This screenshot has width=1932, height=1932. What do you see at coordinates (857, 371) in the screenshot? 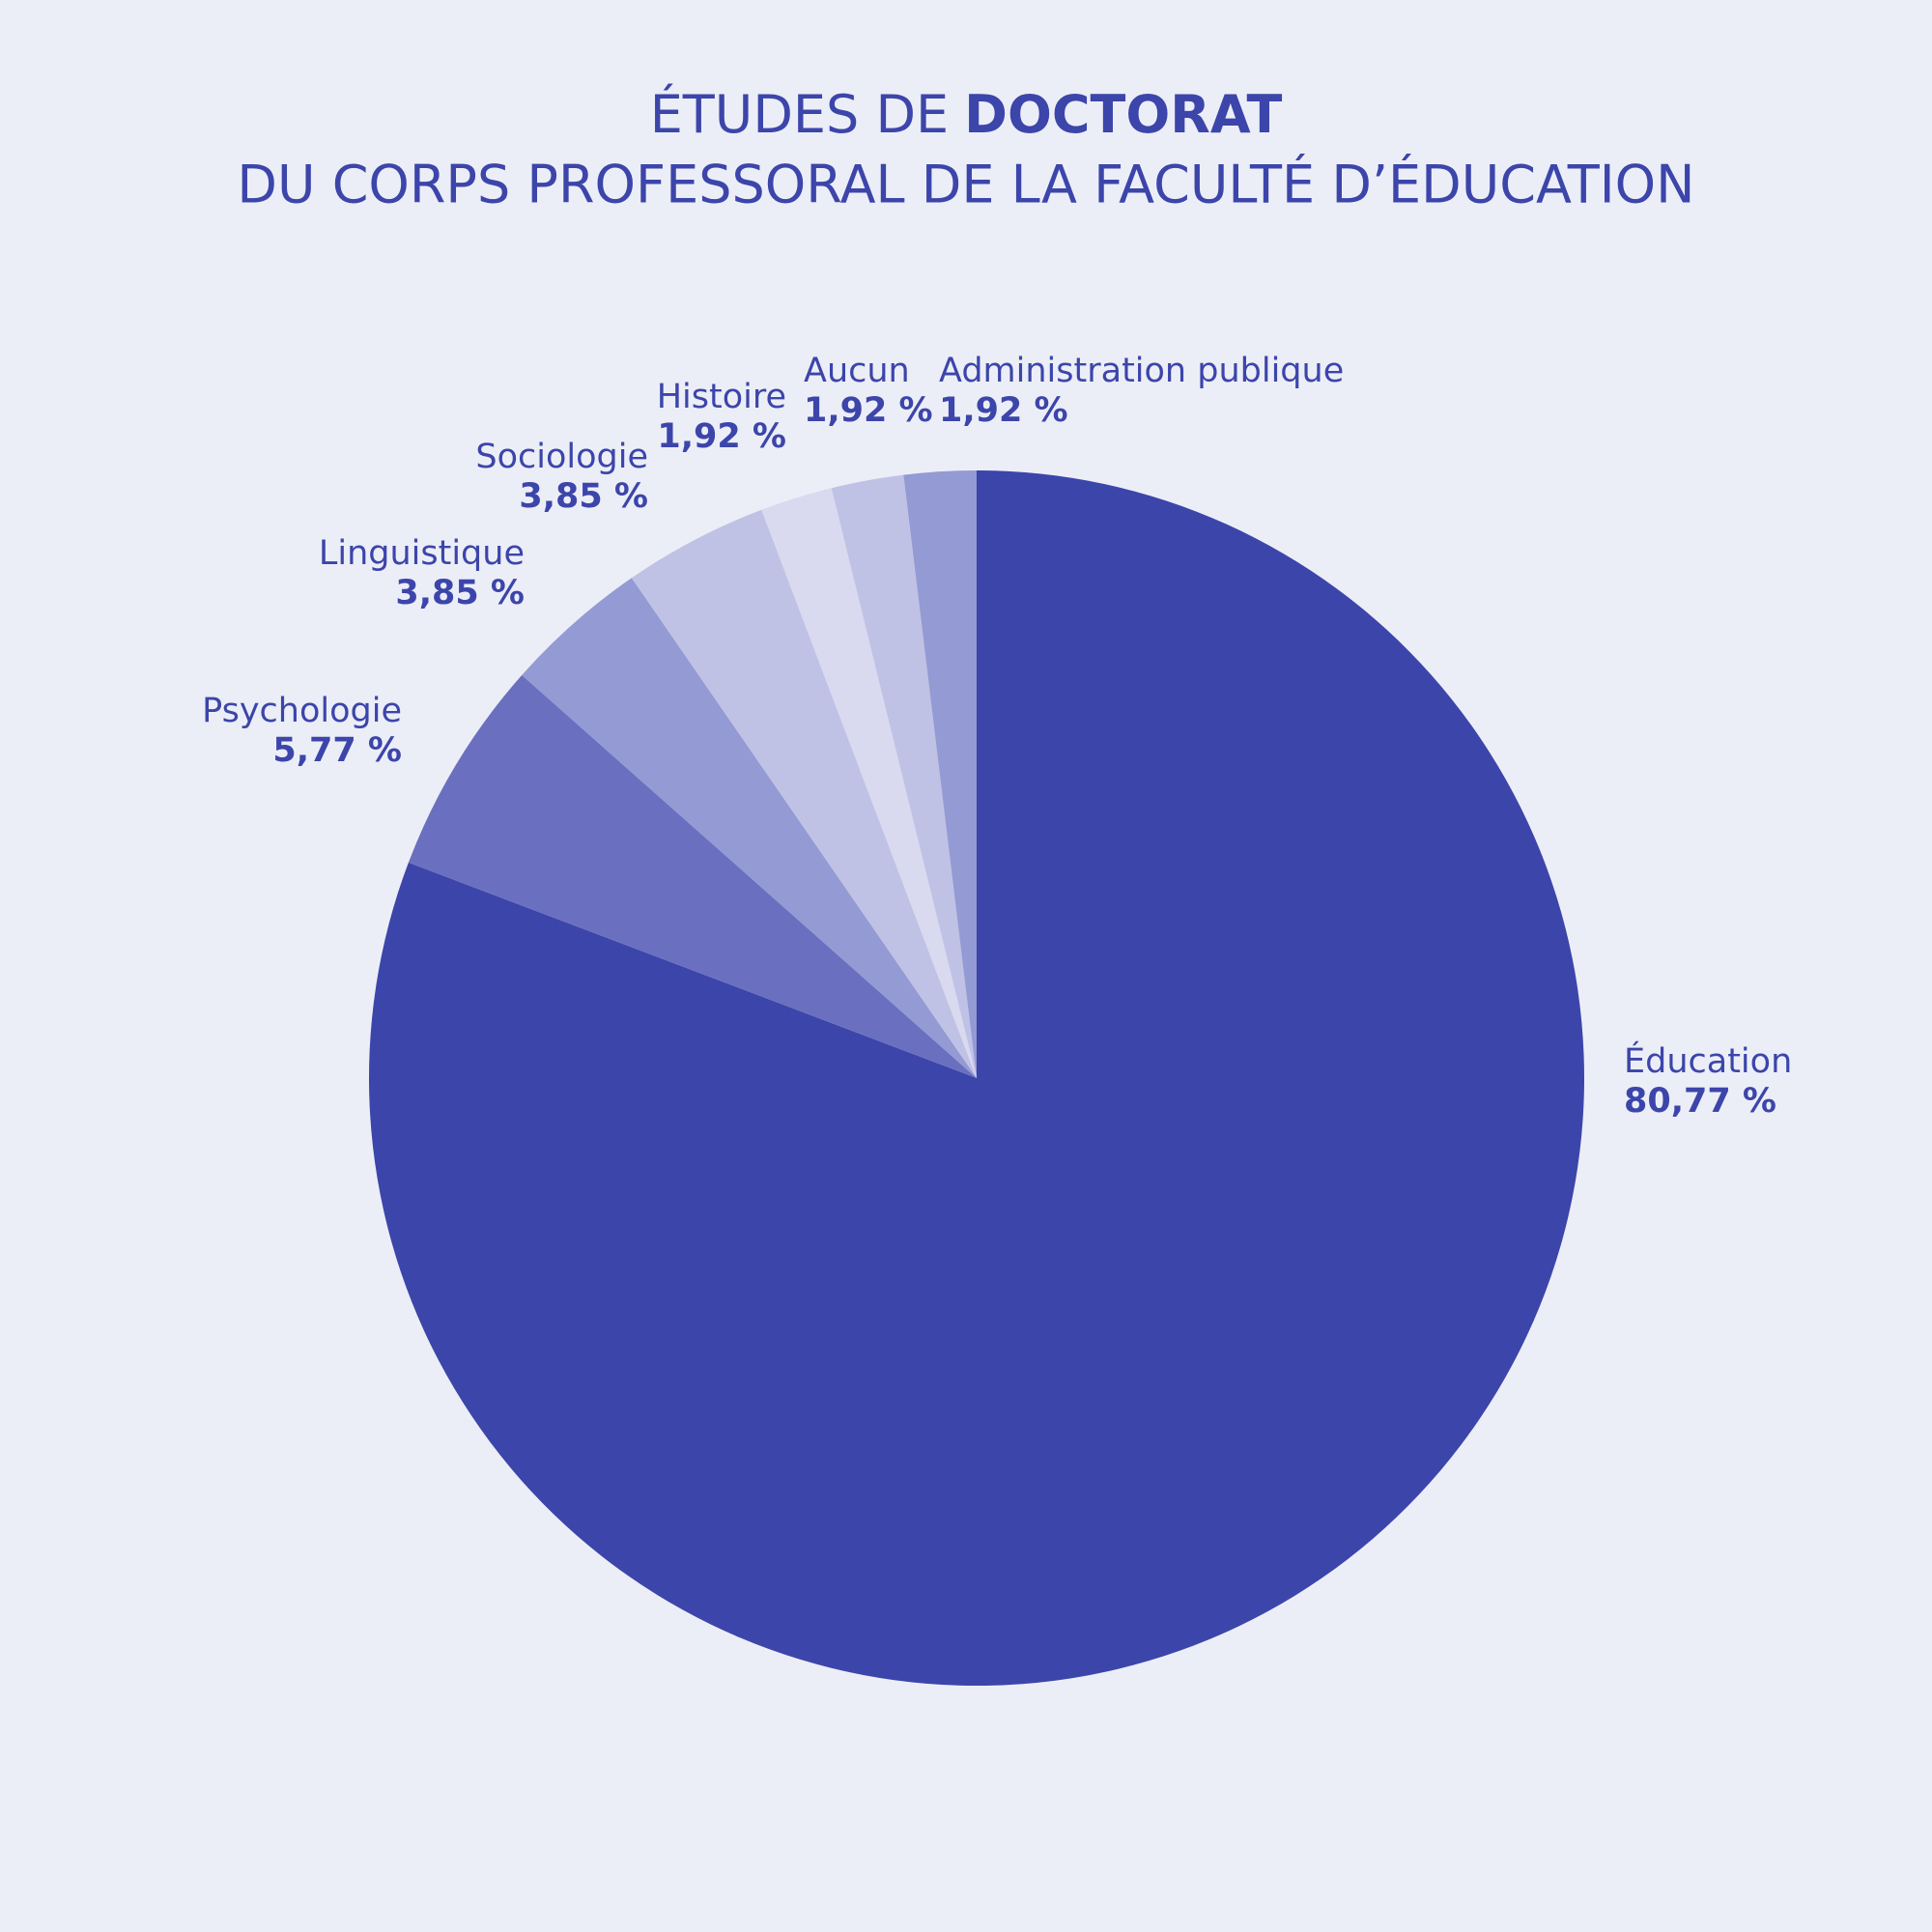
I see `slice-label: Aucun` at bounding box center [857, 371].